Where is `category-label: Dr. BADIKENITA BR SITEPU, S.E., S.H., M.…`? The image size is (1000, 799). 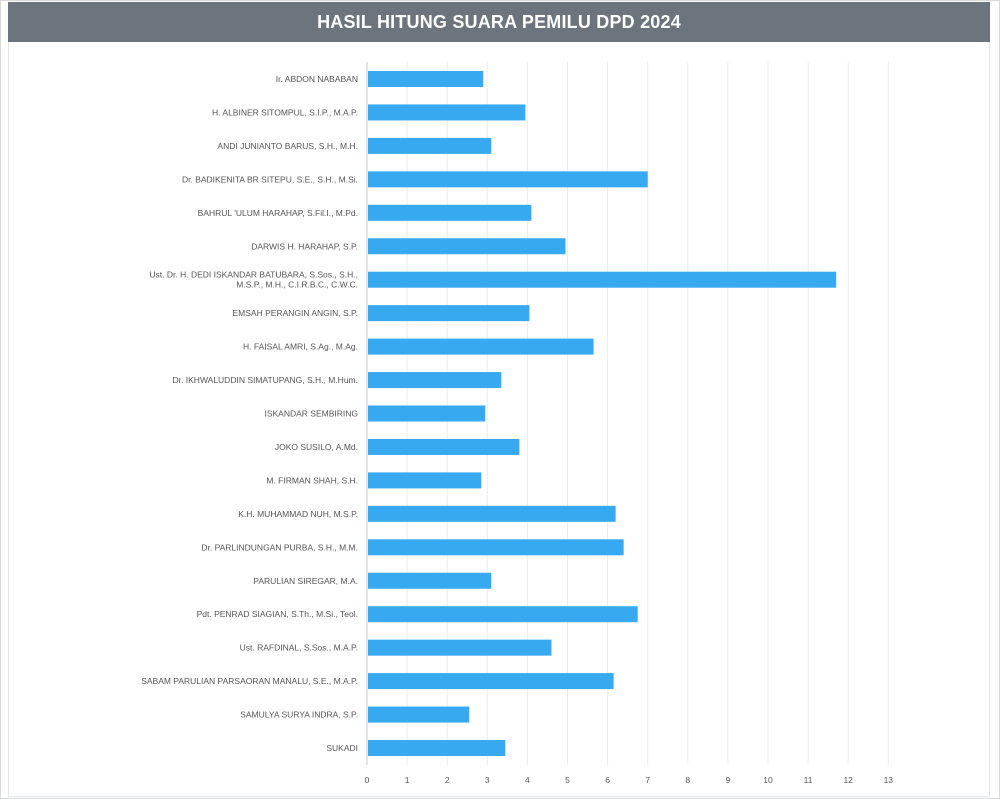 category-label: Dr. BADIKENITA BR SITEPU, S.E., S.H., M.… is located at coordinates (270, 179).